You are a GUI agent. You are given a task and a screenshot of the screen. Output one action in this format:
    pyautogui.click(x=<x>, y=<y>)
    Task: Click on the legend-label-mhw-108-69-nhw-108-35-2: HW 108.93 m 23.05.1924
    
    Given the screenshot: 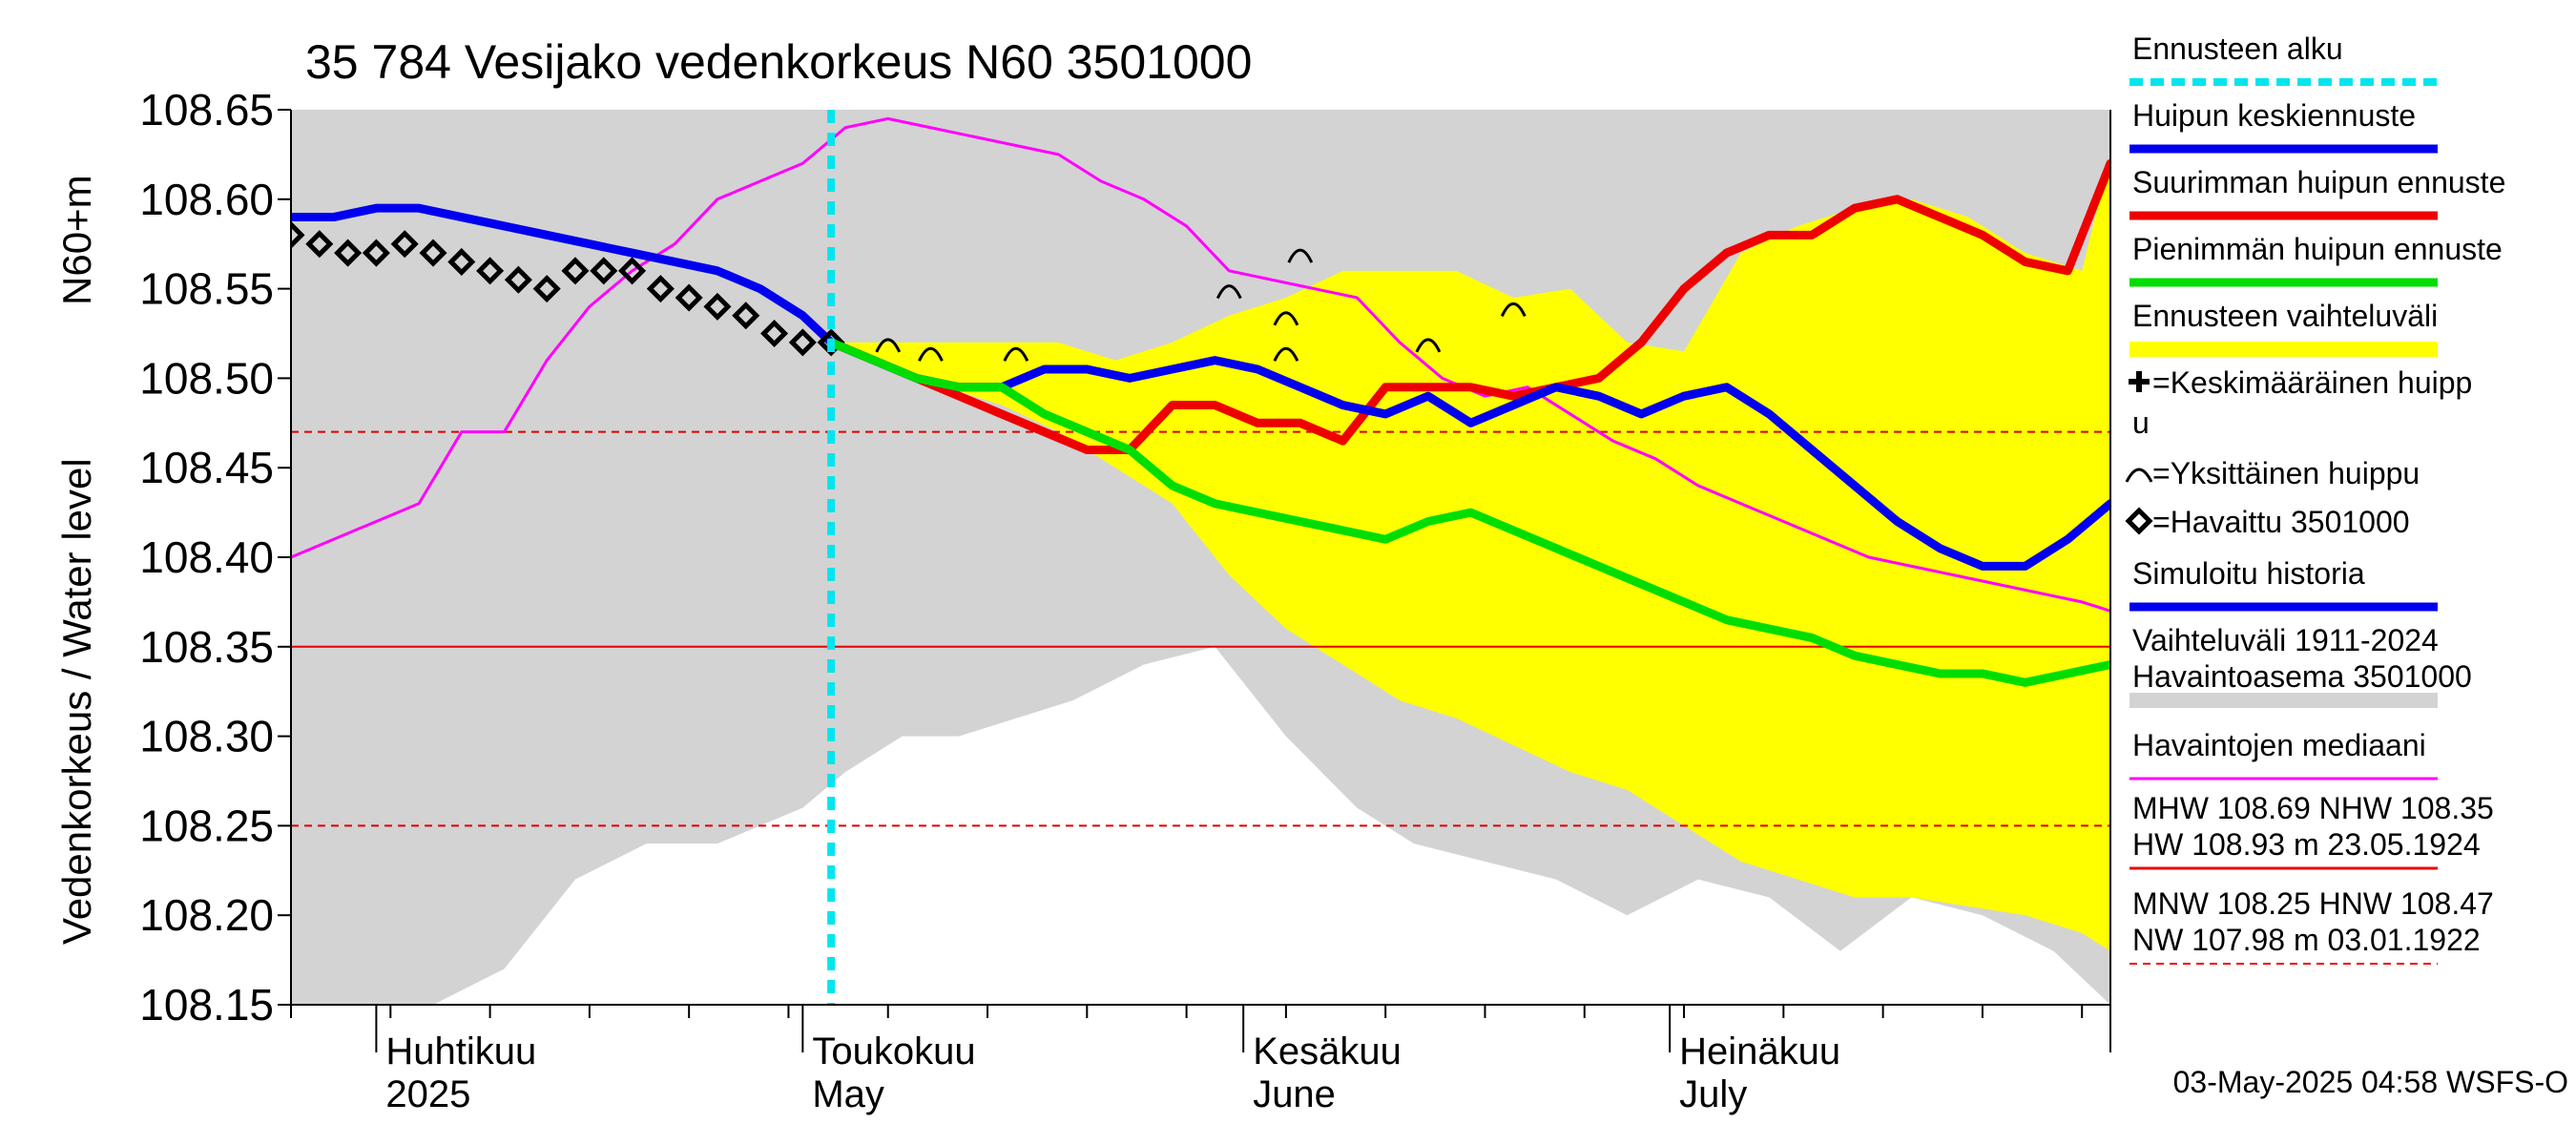 What is the action you would take?
    pyautogui.click(x=2306, y=844)
    